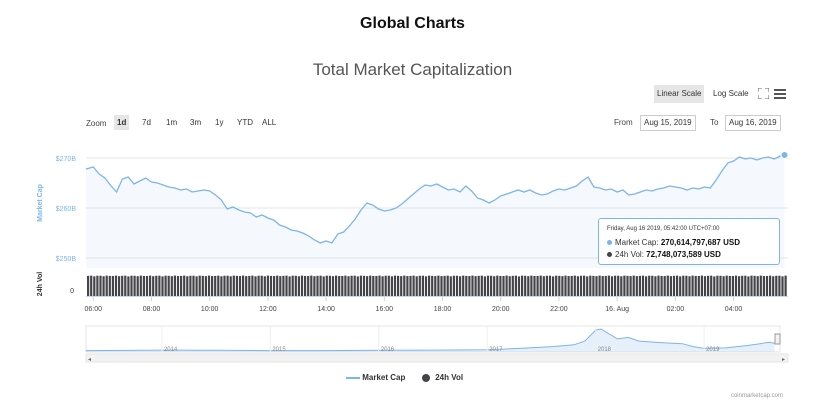 This screenshot has width=825, height=408. Describe the element at coordinates (152, 309) in the screenshot. I see `x-tick-label: 08:00` at that location.